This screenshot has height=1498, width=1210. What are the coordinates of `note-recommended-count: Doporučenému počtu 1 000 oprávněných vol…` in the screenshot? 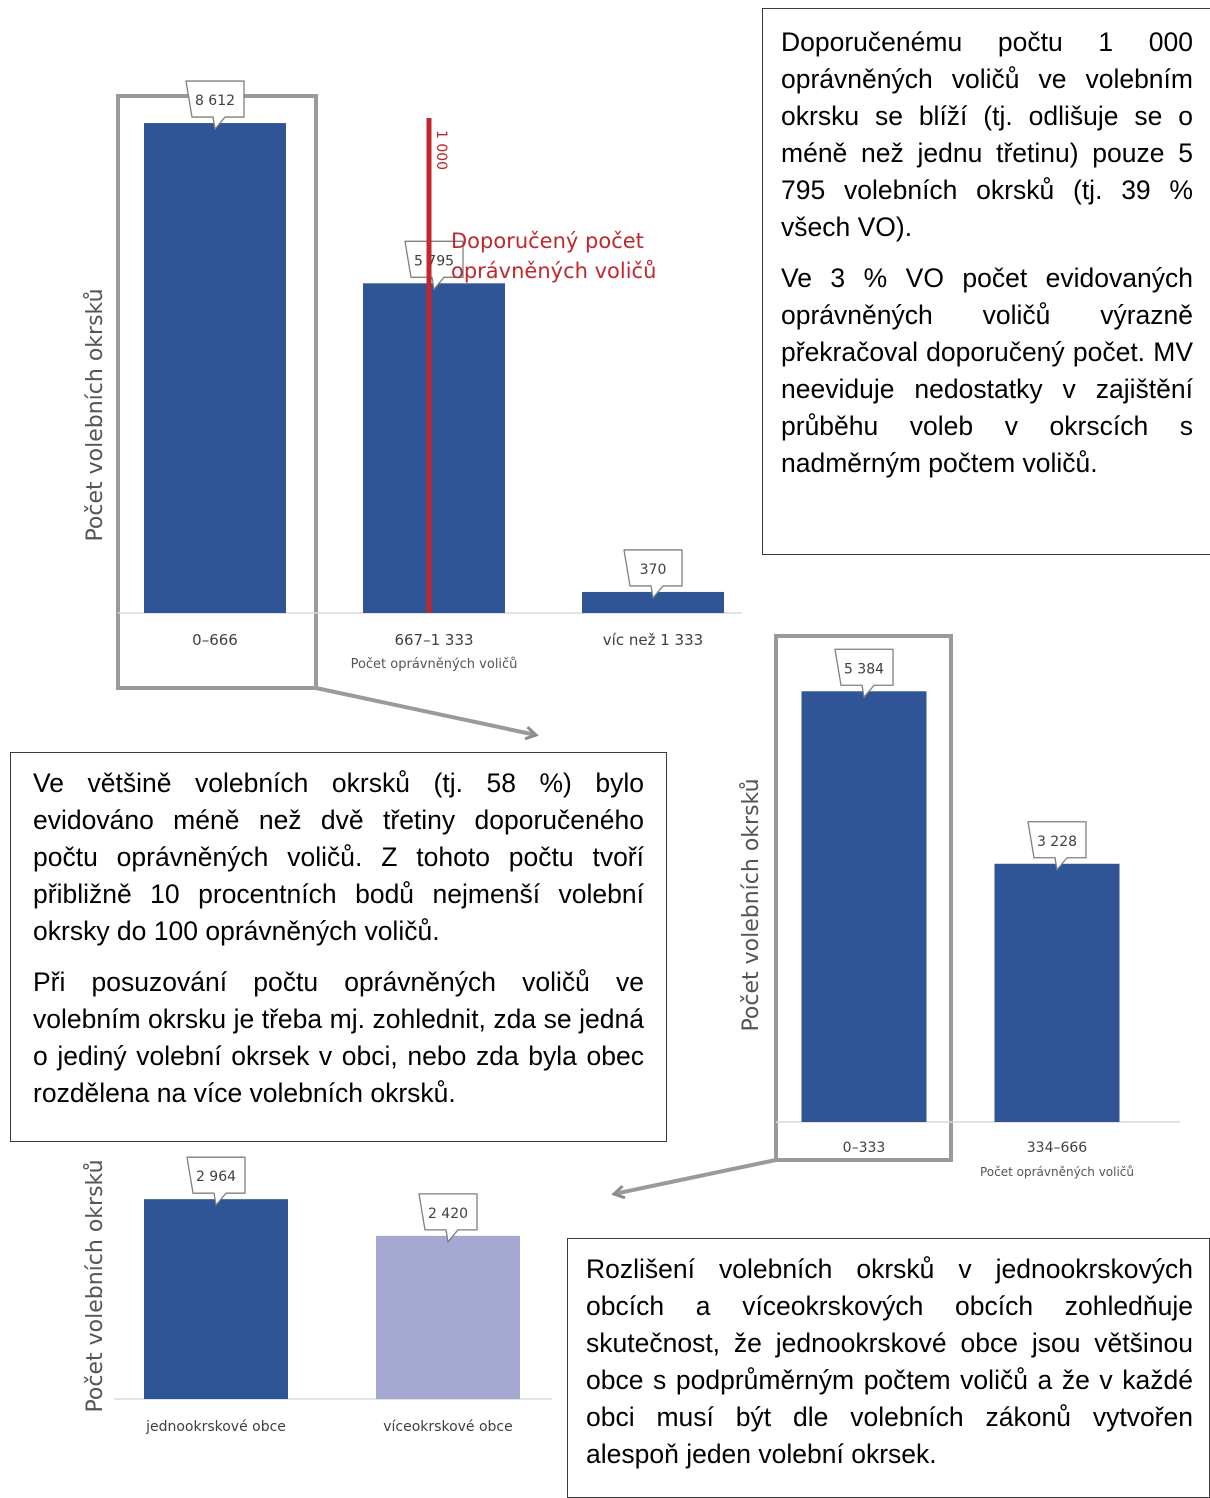 It's located at (986, 281).